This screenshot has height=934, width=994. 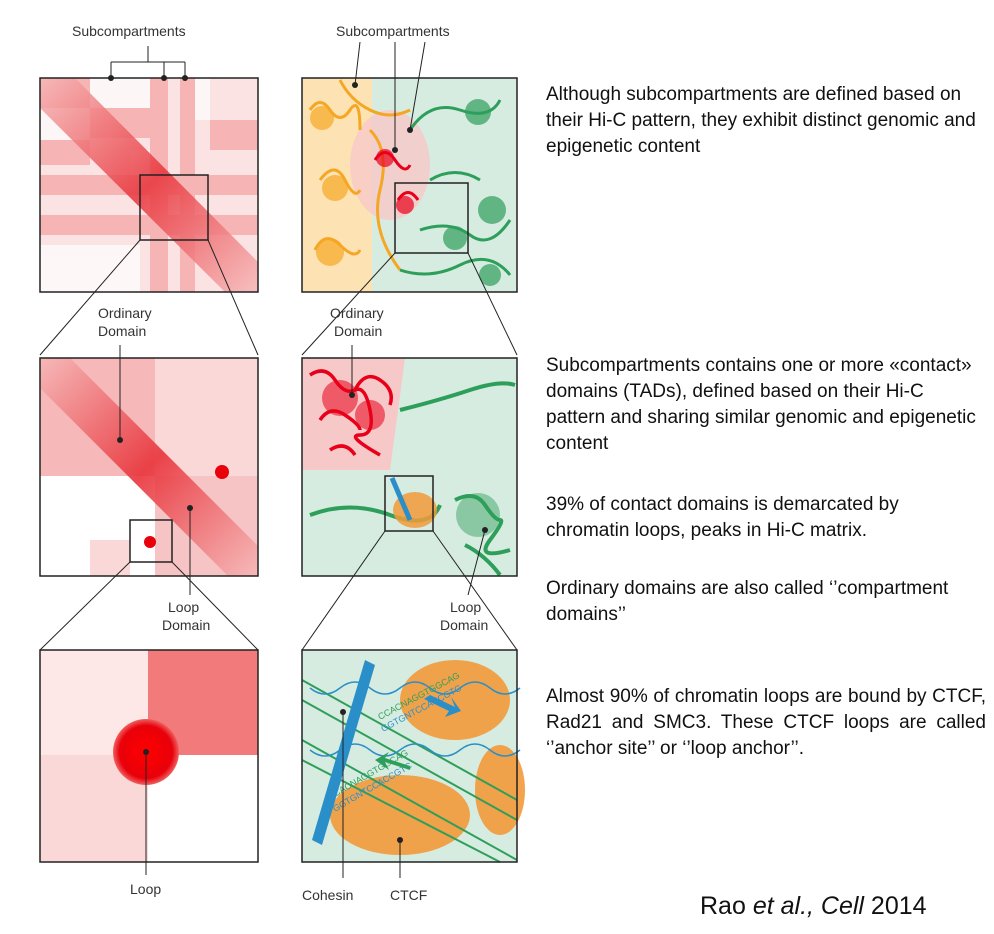 I want to click on citation-author: Rao, so click(x=726, y=906).